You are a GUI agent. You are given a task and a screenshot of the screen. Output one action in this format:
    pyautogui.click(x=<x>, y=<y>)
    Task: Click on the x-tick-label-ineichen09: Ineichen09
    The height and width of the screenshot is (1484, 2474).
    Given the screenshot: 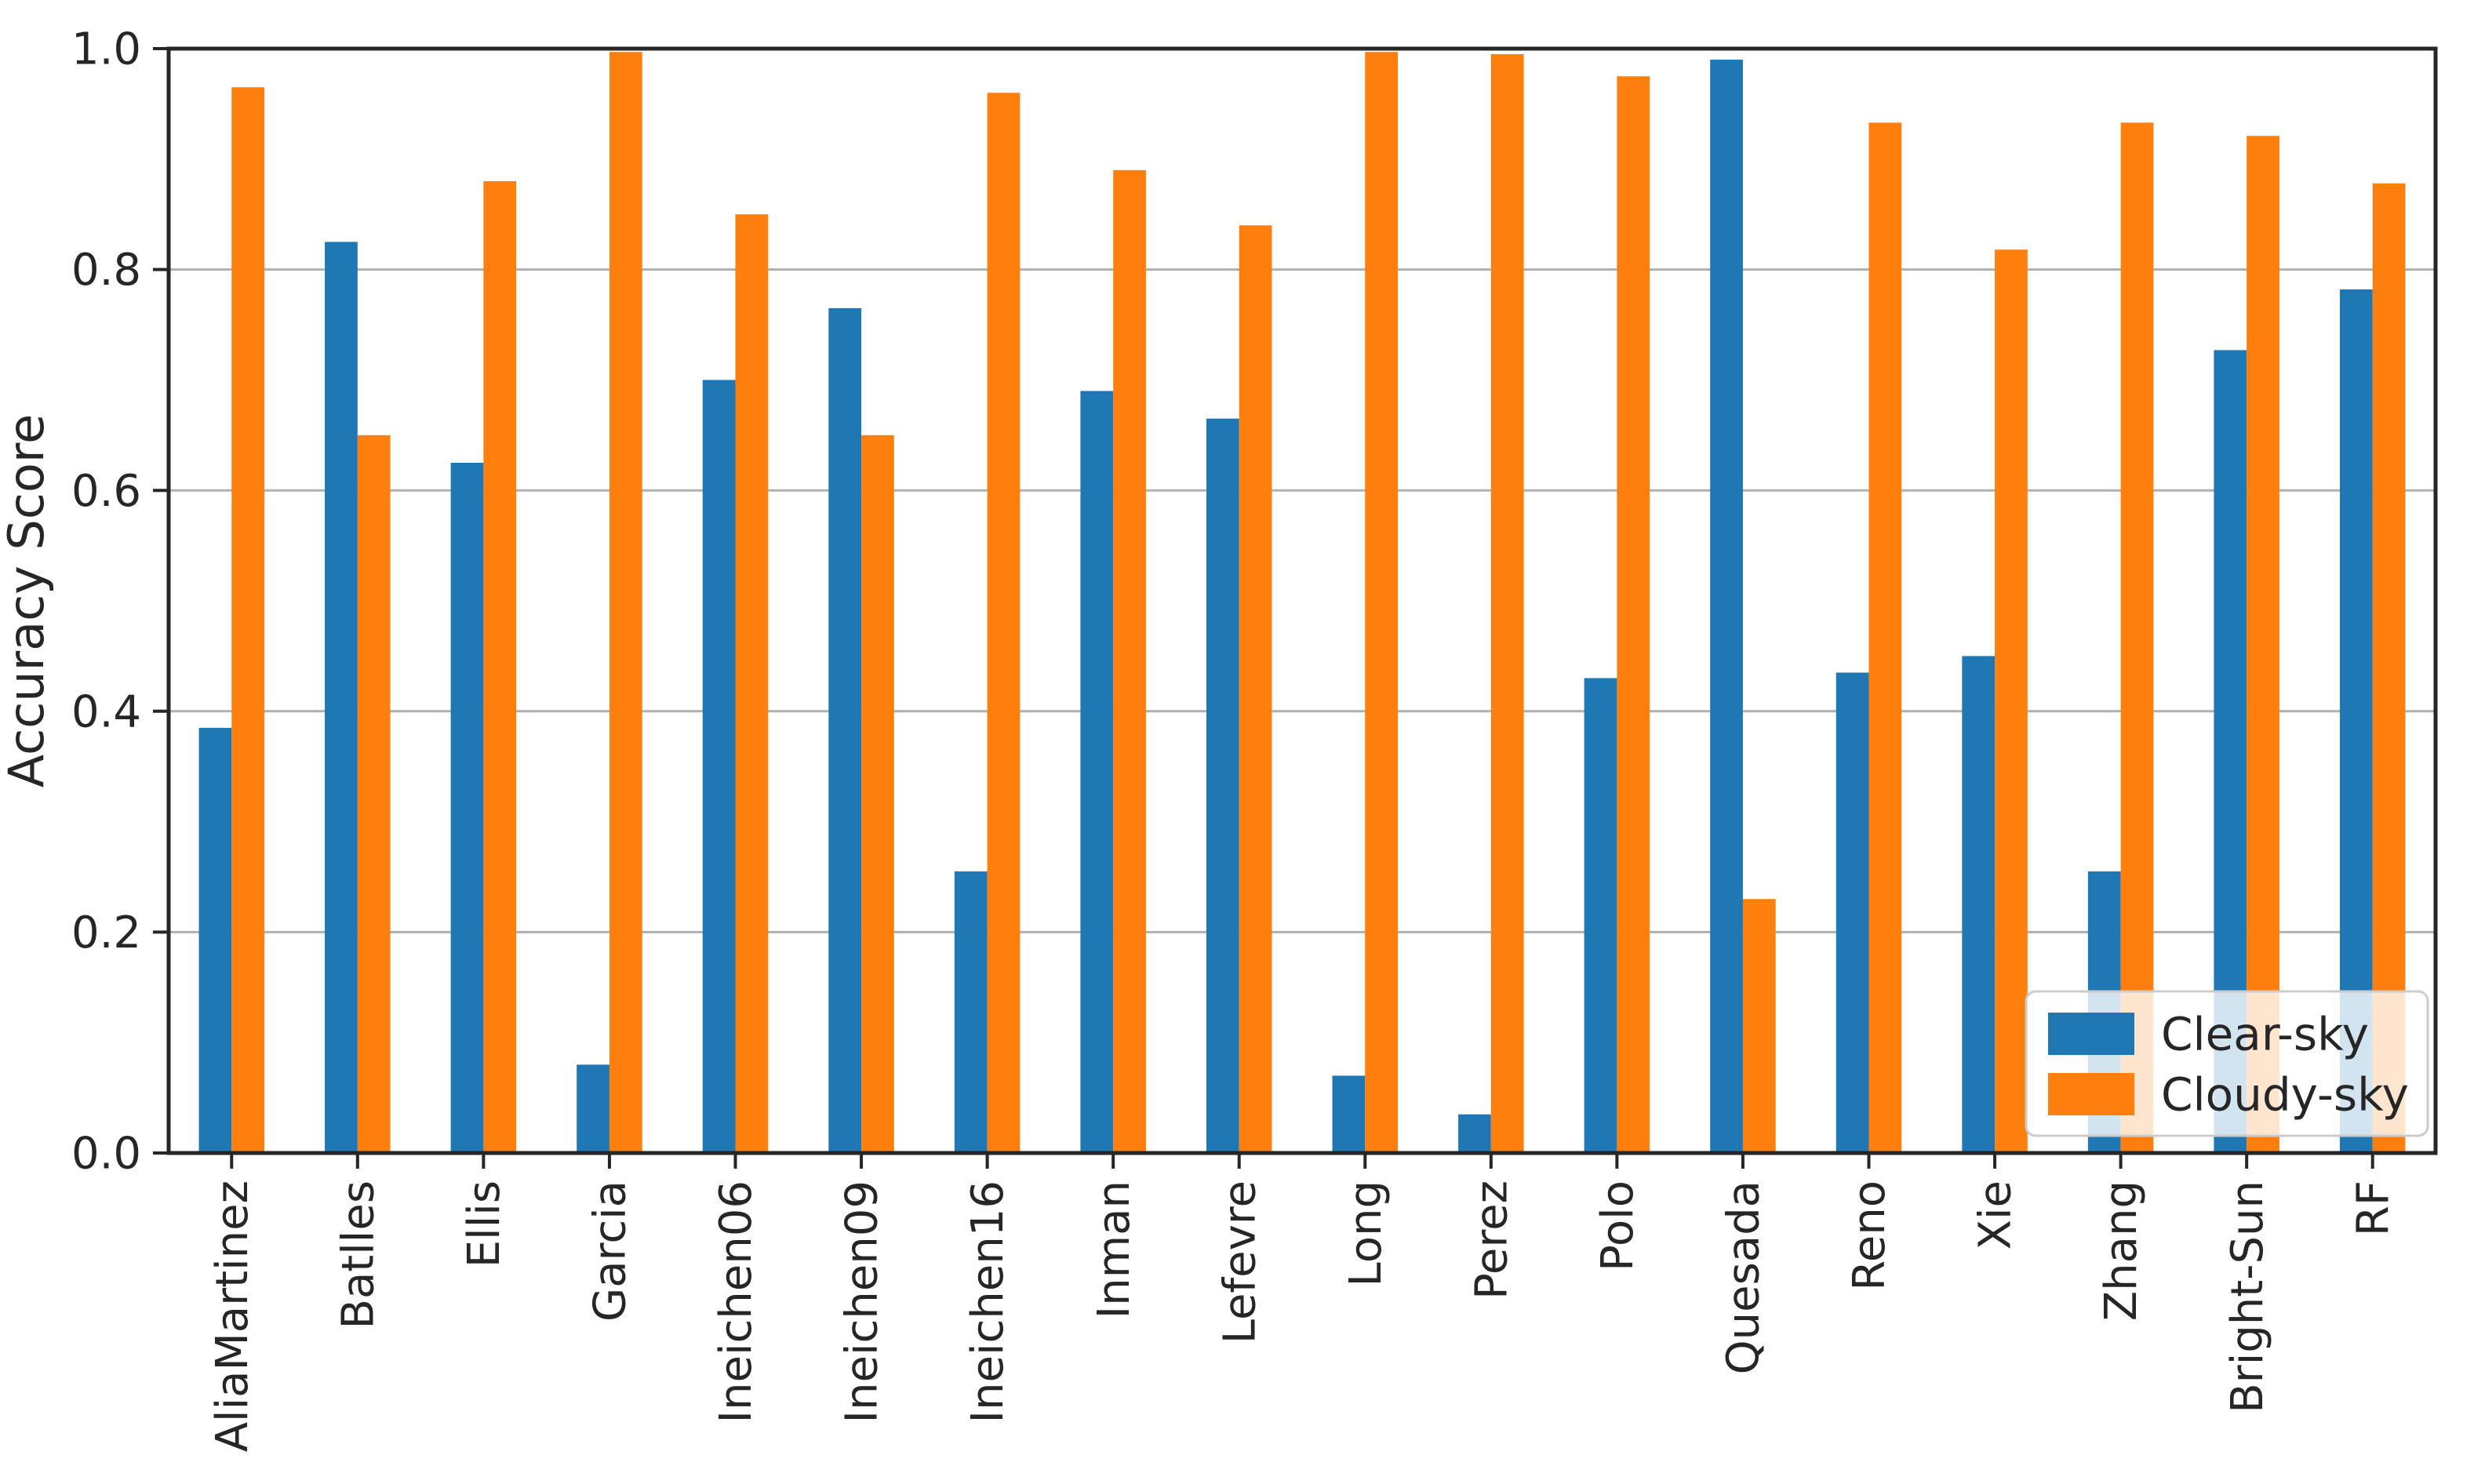 What is the action you would take?
    pyautogui.click(x=862, y=1302)
    